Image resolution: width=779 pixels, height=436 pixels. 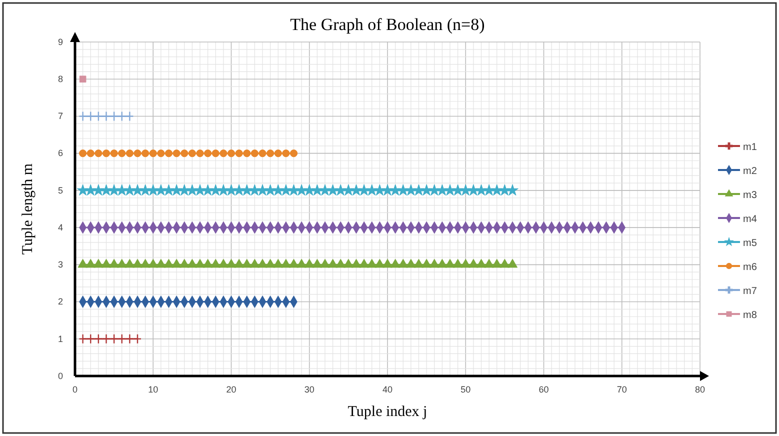 I want to click on legend-label: m2, so click(x=750, y=171).